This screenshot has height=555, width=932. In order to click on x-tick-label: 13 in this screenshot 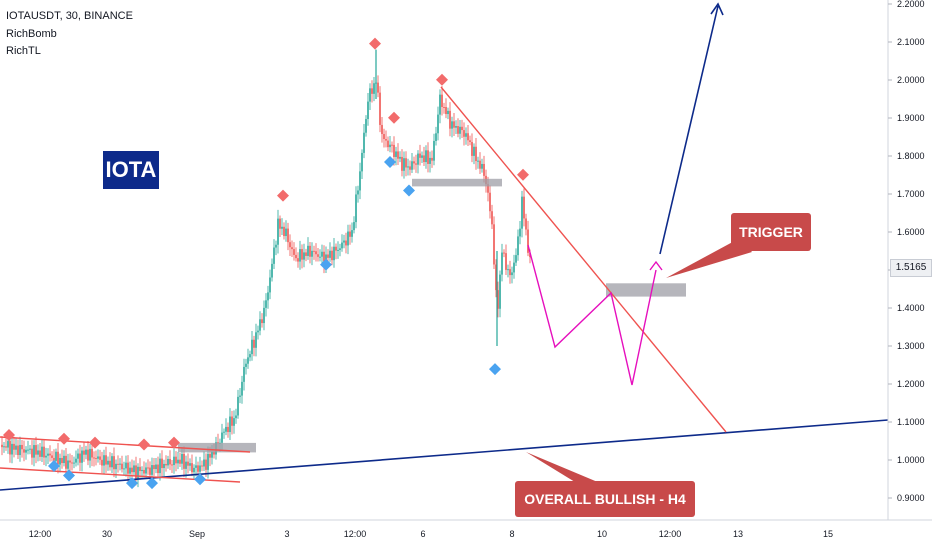, I will do `click(738, 534)`.